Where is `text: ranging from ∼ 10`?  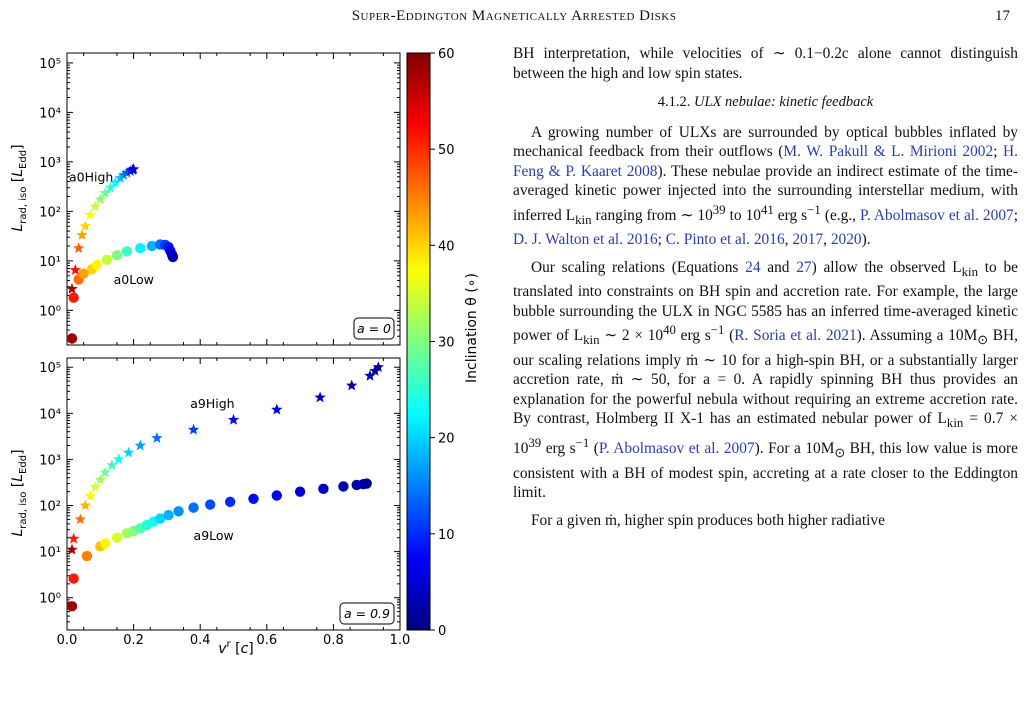
text: ranging from ∼ 10 is located at coordinates (652, 215).